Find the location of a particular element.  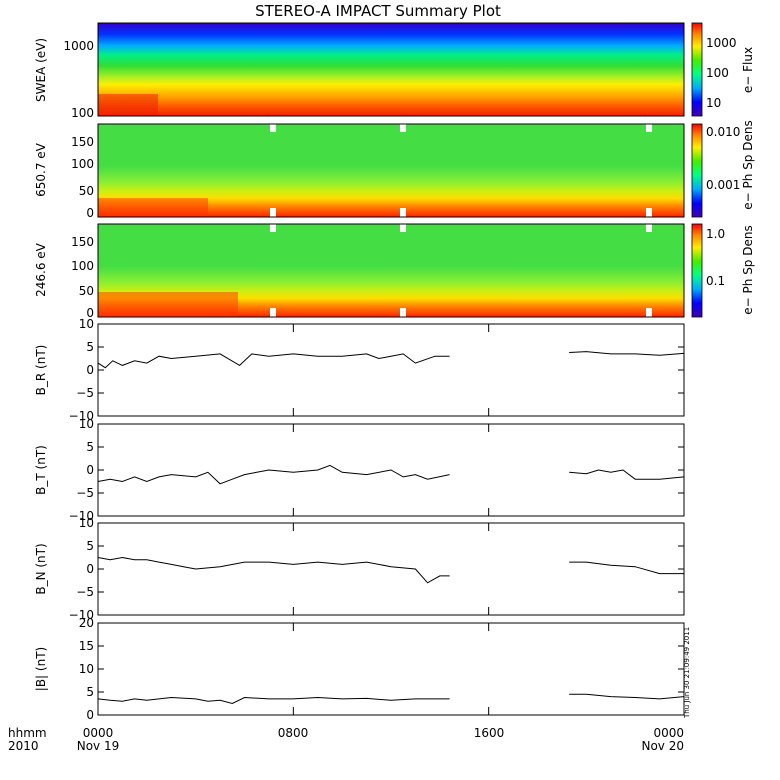

pad246-ytick-0: 0 is located at coordinates (90, 313).